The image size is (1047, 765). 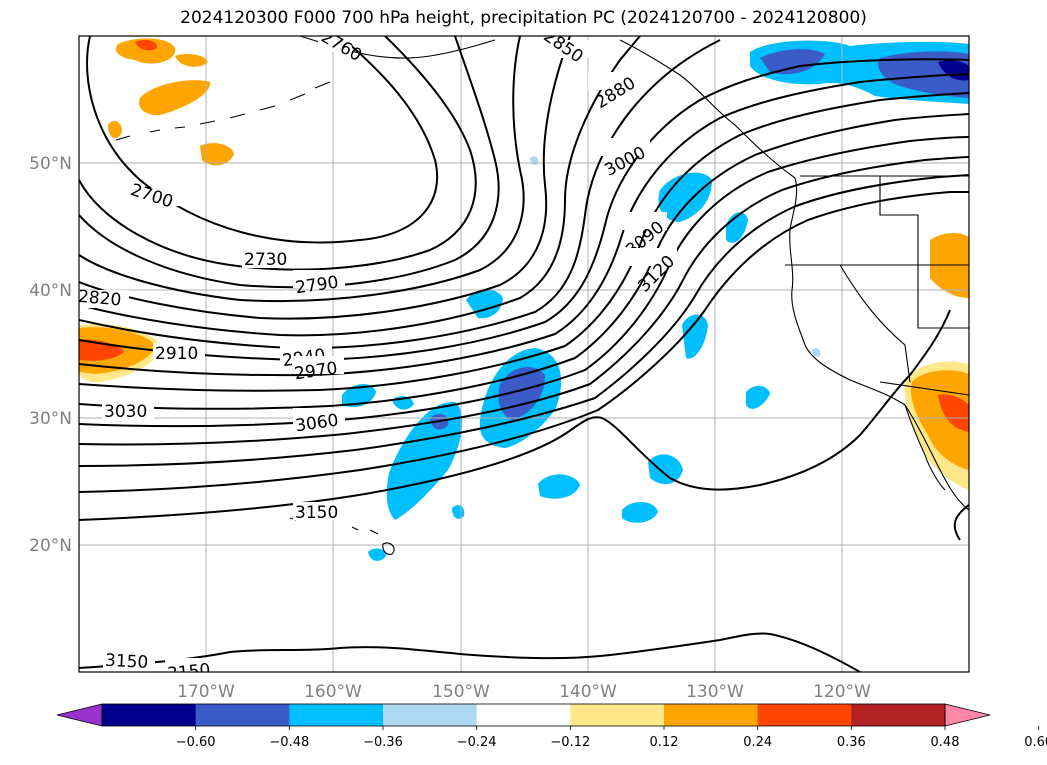 What do you see at coordinates (146, 45) in the screenshot?
I see `precip-blob-nw1-core` at bounding box center [146, 45].